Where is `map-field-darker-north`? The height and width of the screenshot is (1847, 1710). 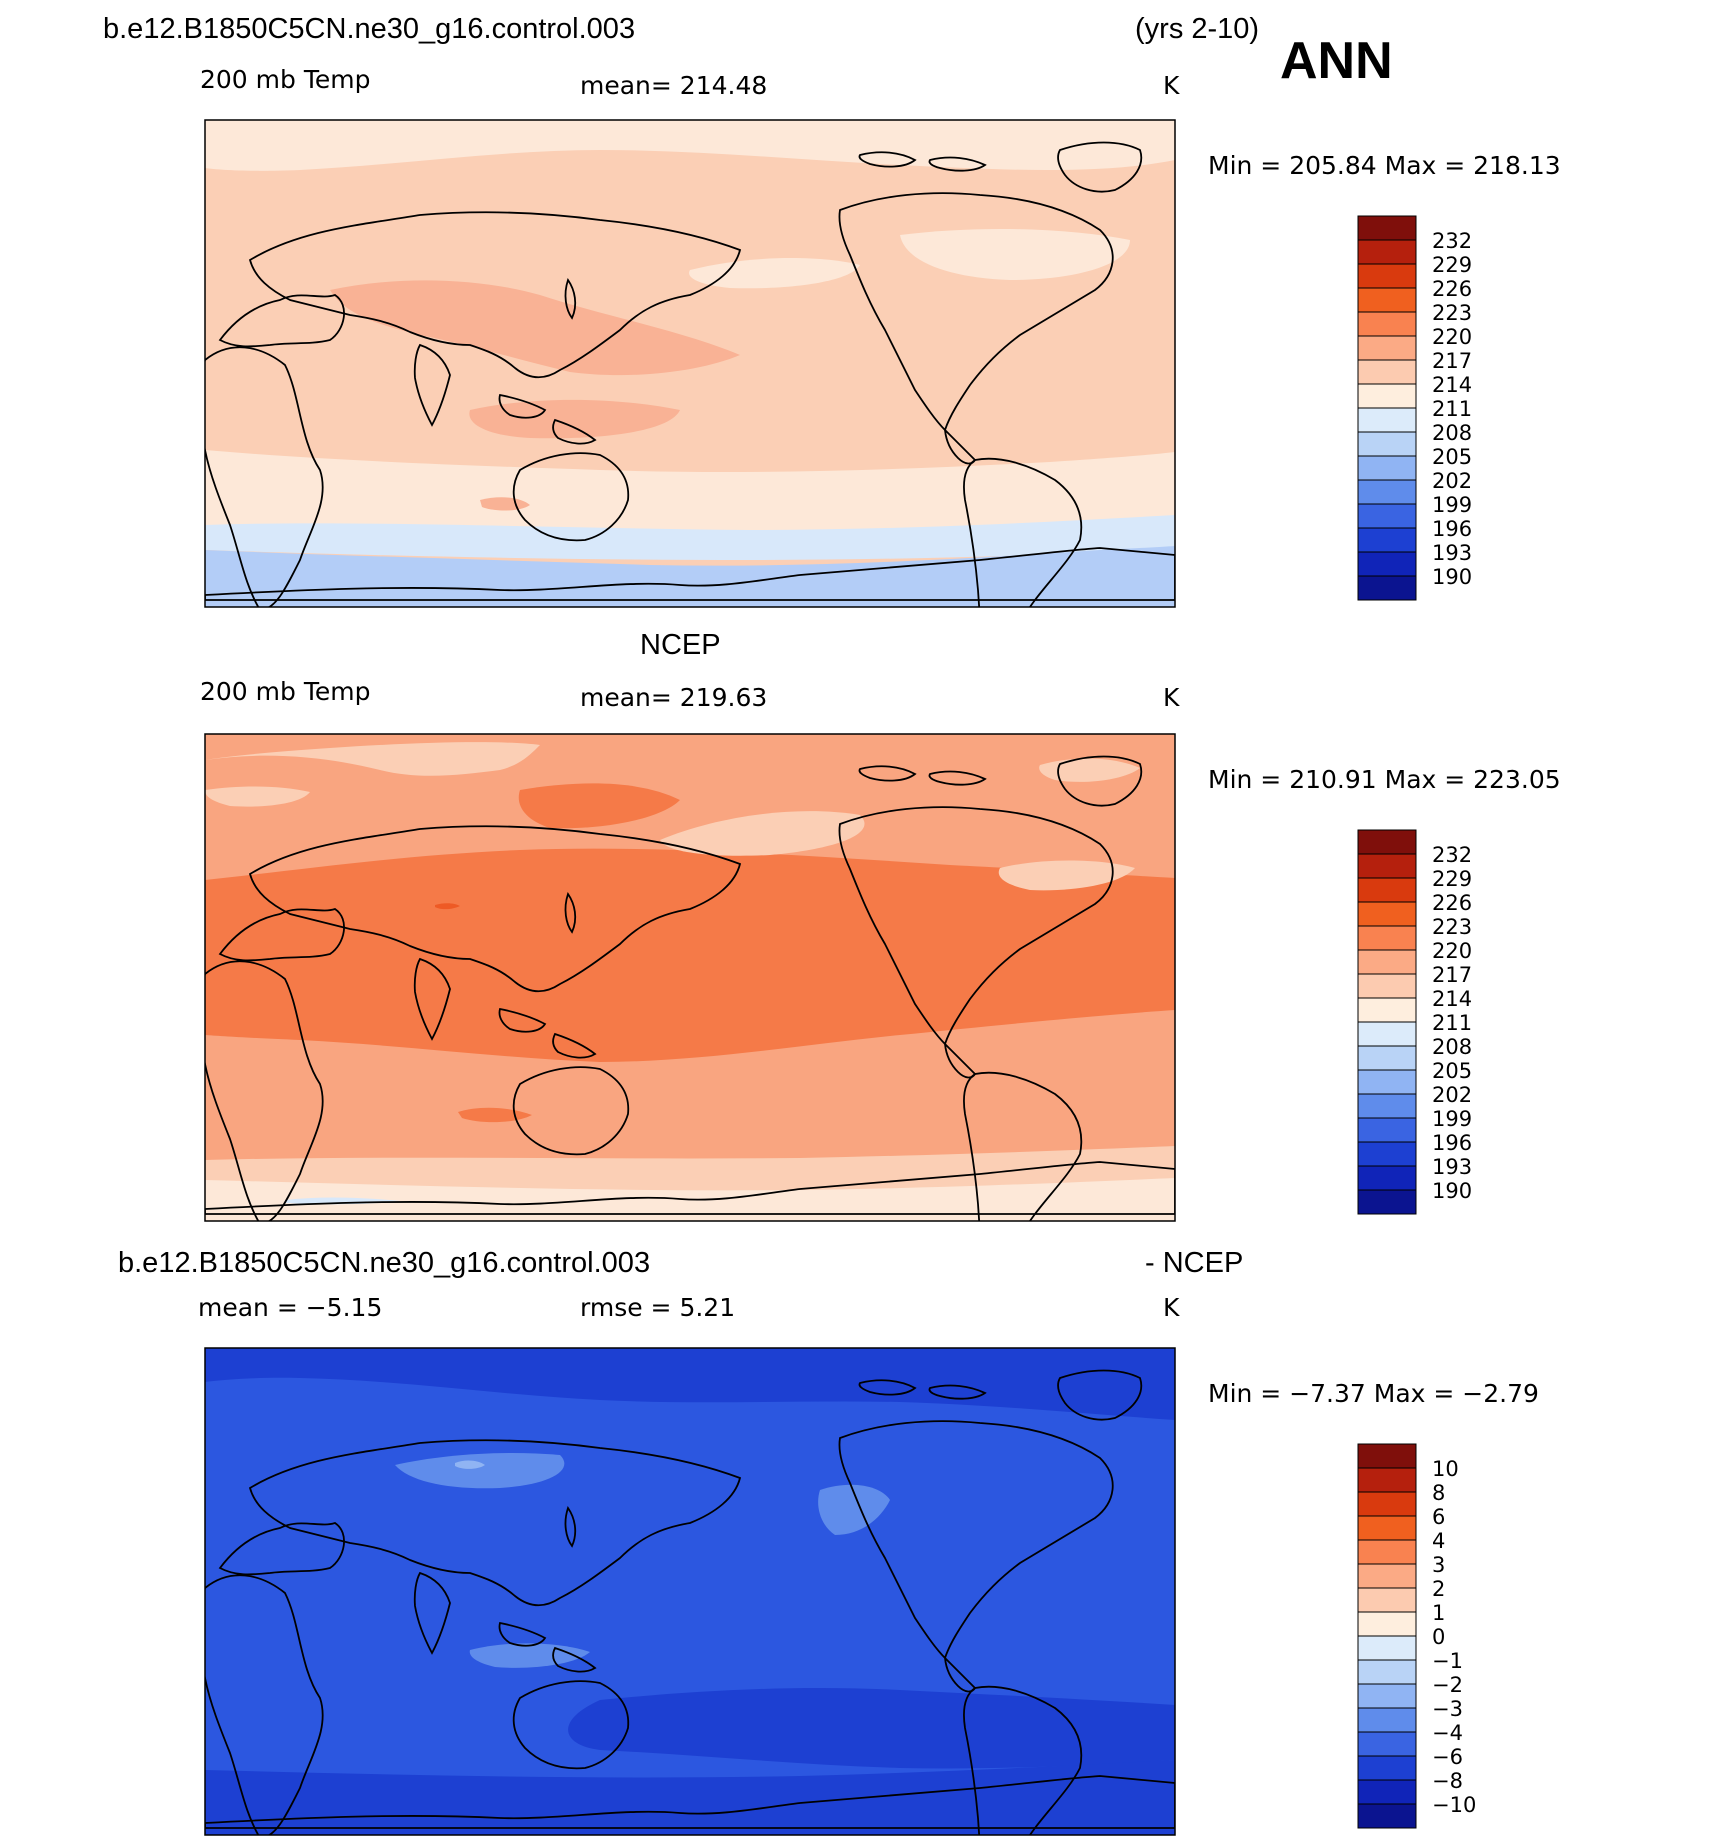
map-field-darker-north is located at coordinates (690, 1384).